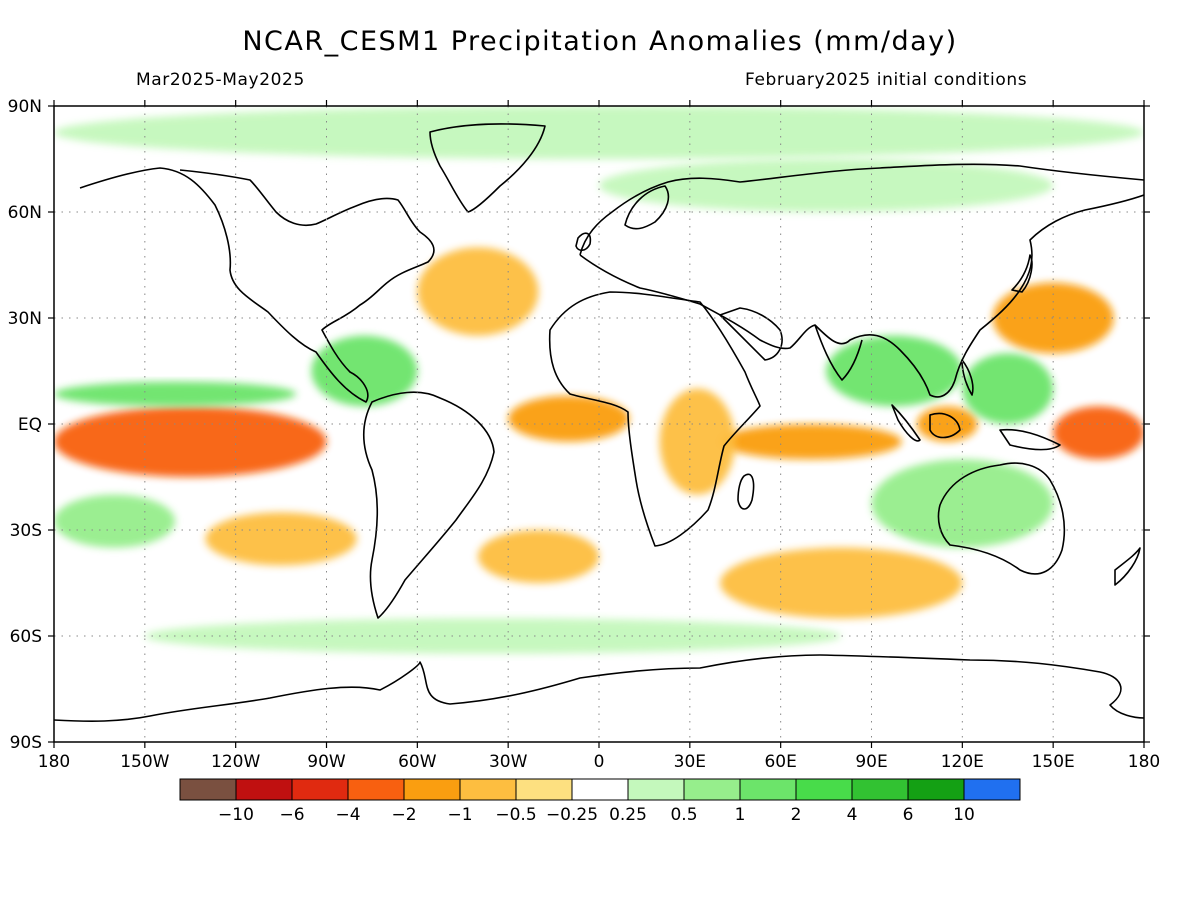 Image resolution: width=1200 pixels, height=900 pixels. I want to click on coastline-british-isles, so click(583, 242).